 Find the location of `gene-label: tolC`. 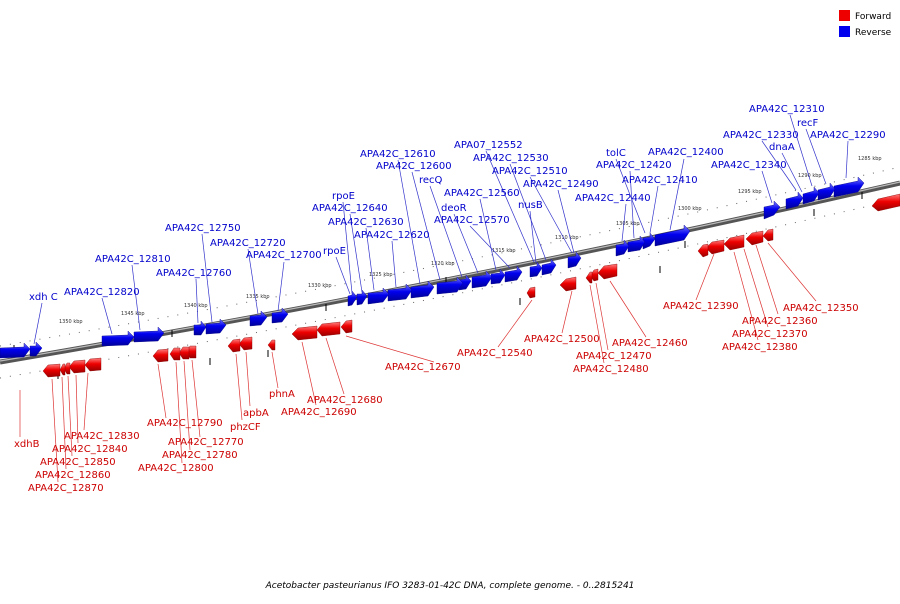

gene-label: tolC is located at coordinates (616, 153).